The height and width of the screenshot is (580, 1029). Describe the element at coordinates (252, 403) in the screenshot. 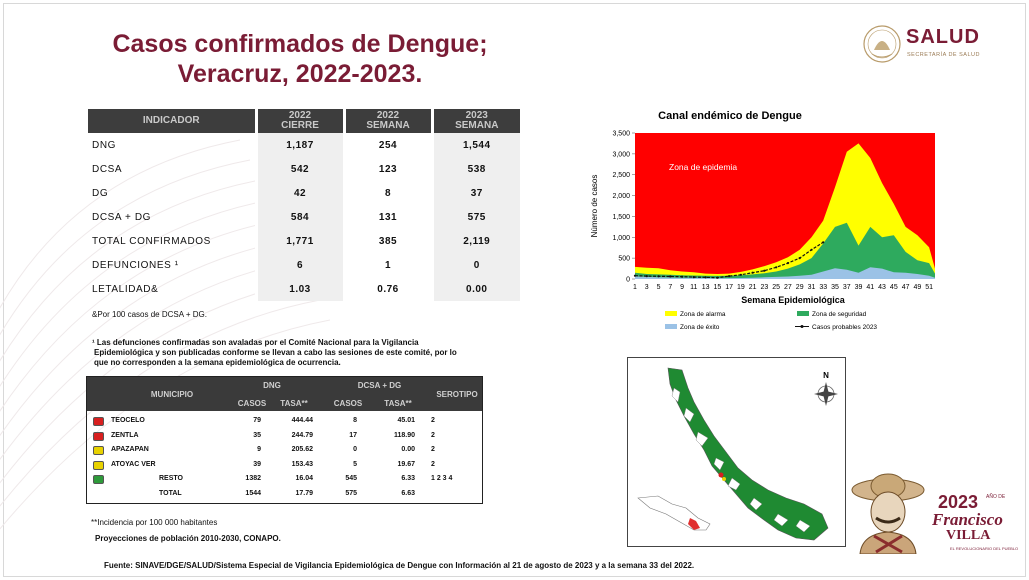

I see `header-casos-dng: CASOS` at that location.